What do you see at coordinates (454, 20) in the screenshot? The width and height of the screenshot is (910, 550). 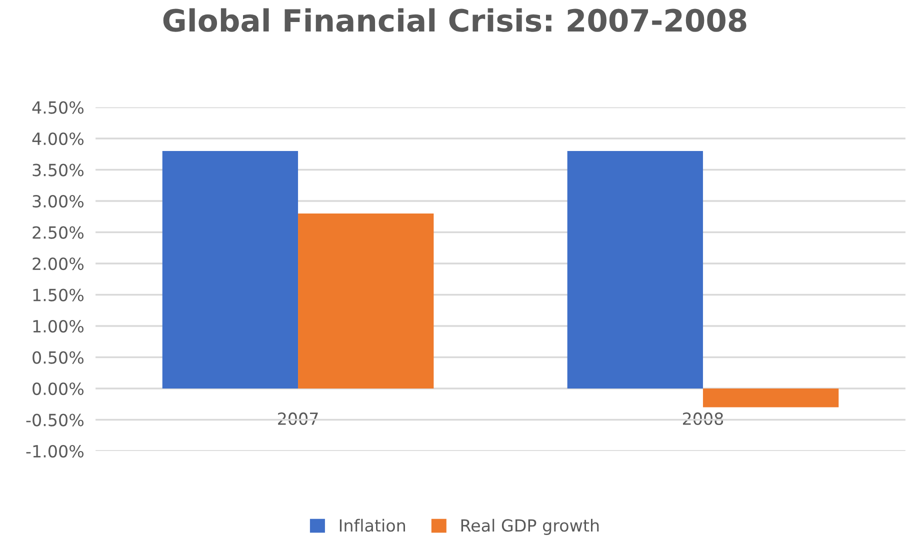 I see `chart-title: Global Financial Crisis: 2007-2008` at bounding box center [454, 20].